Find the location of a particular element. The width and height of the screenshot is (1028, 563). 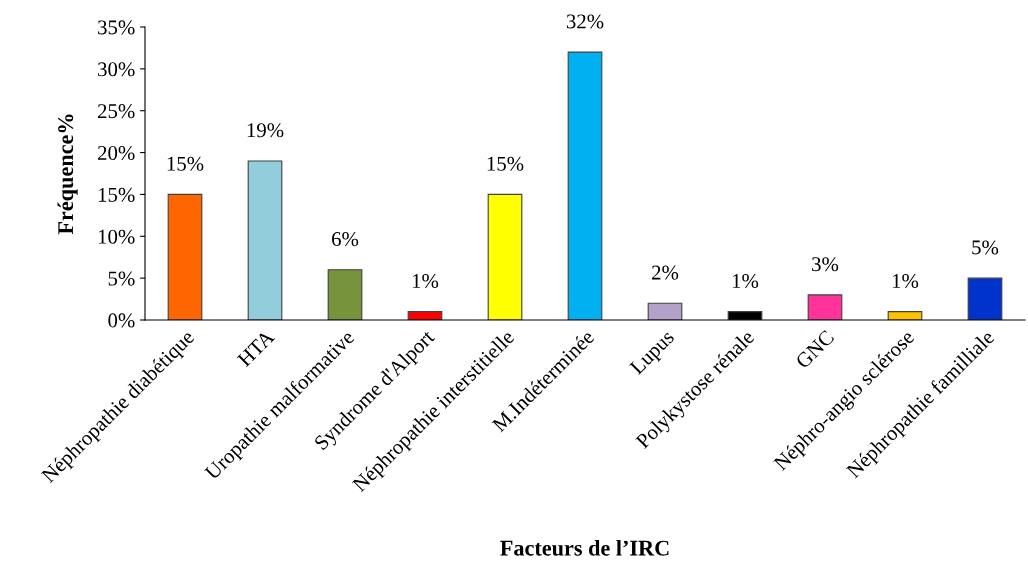

y-tick-label: 0% is located at coordinates (121, 320).